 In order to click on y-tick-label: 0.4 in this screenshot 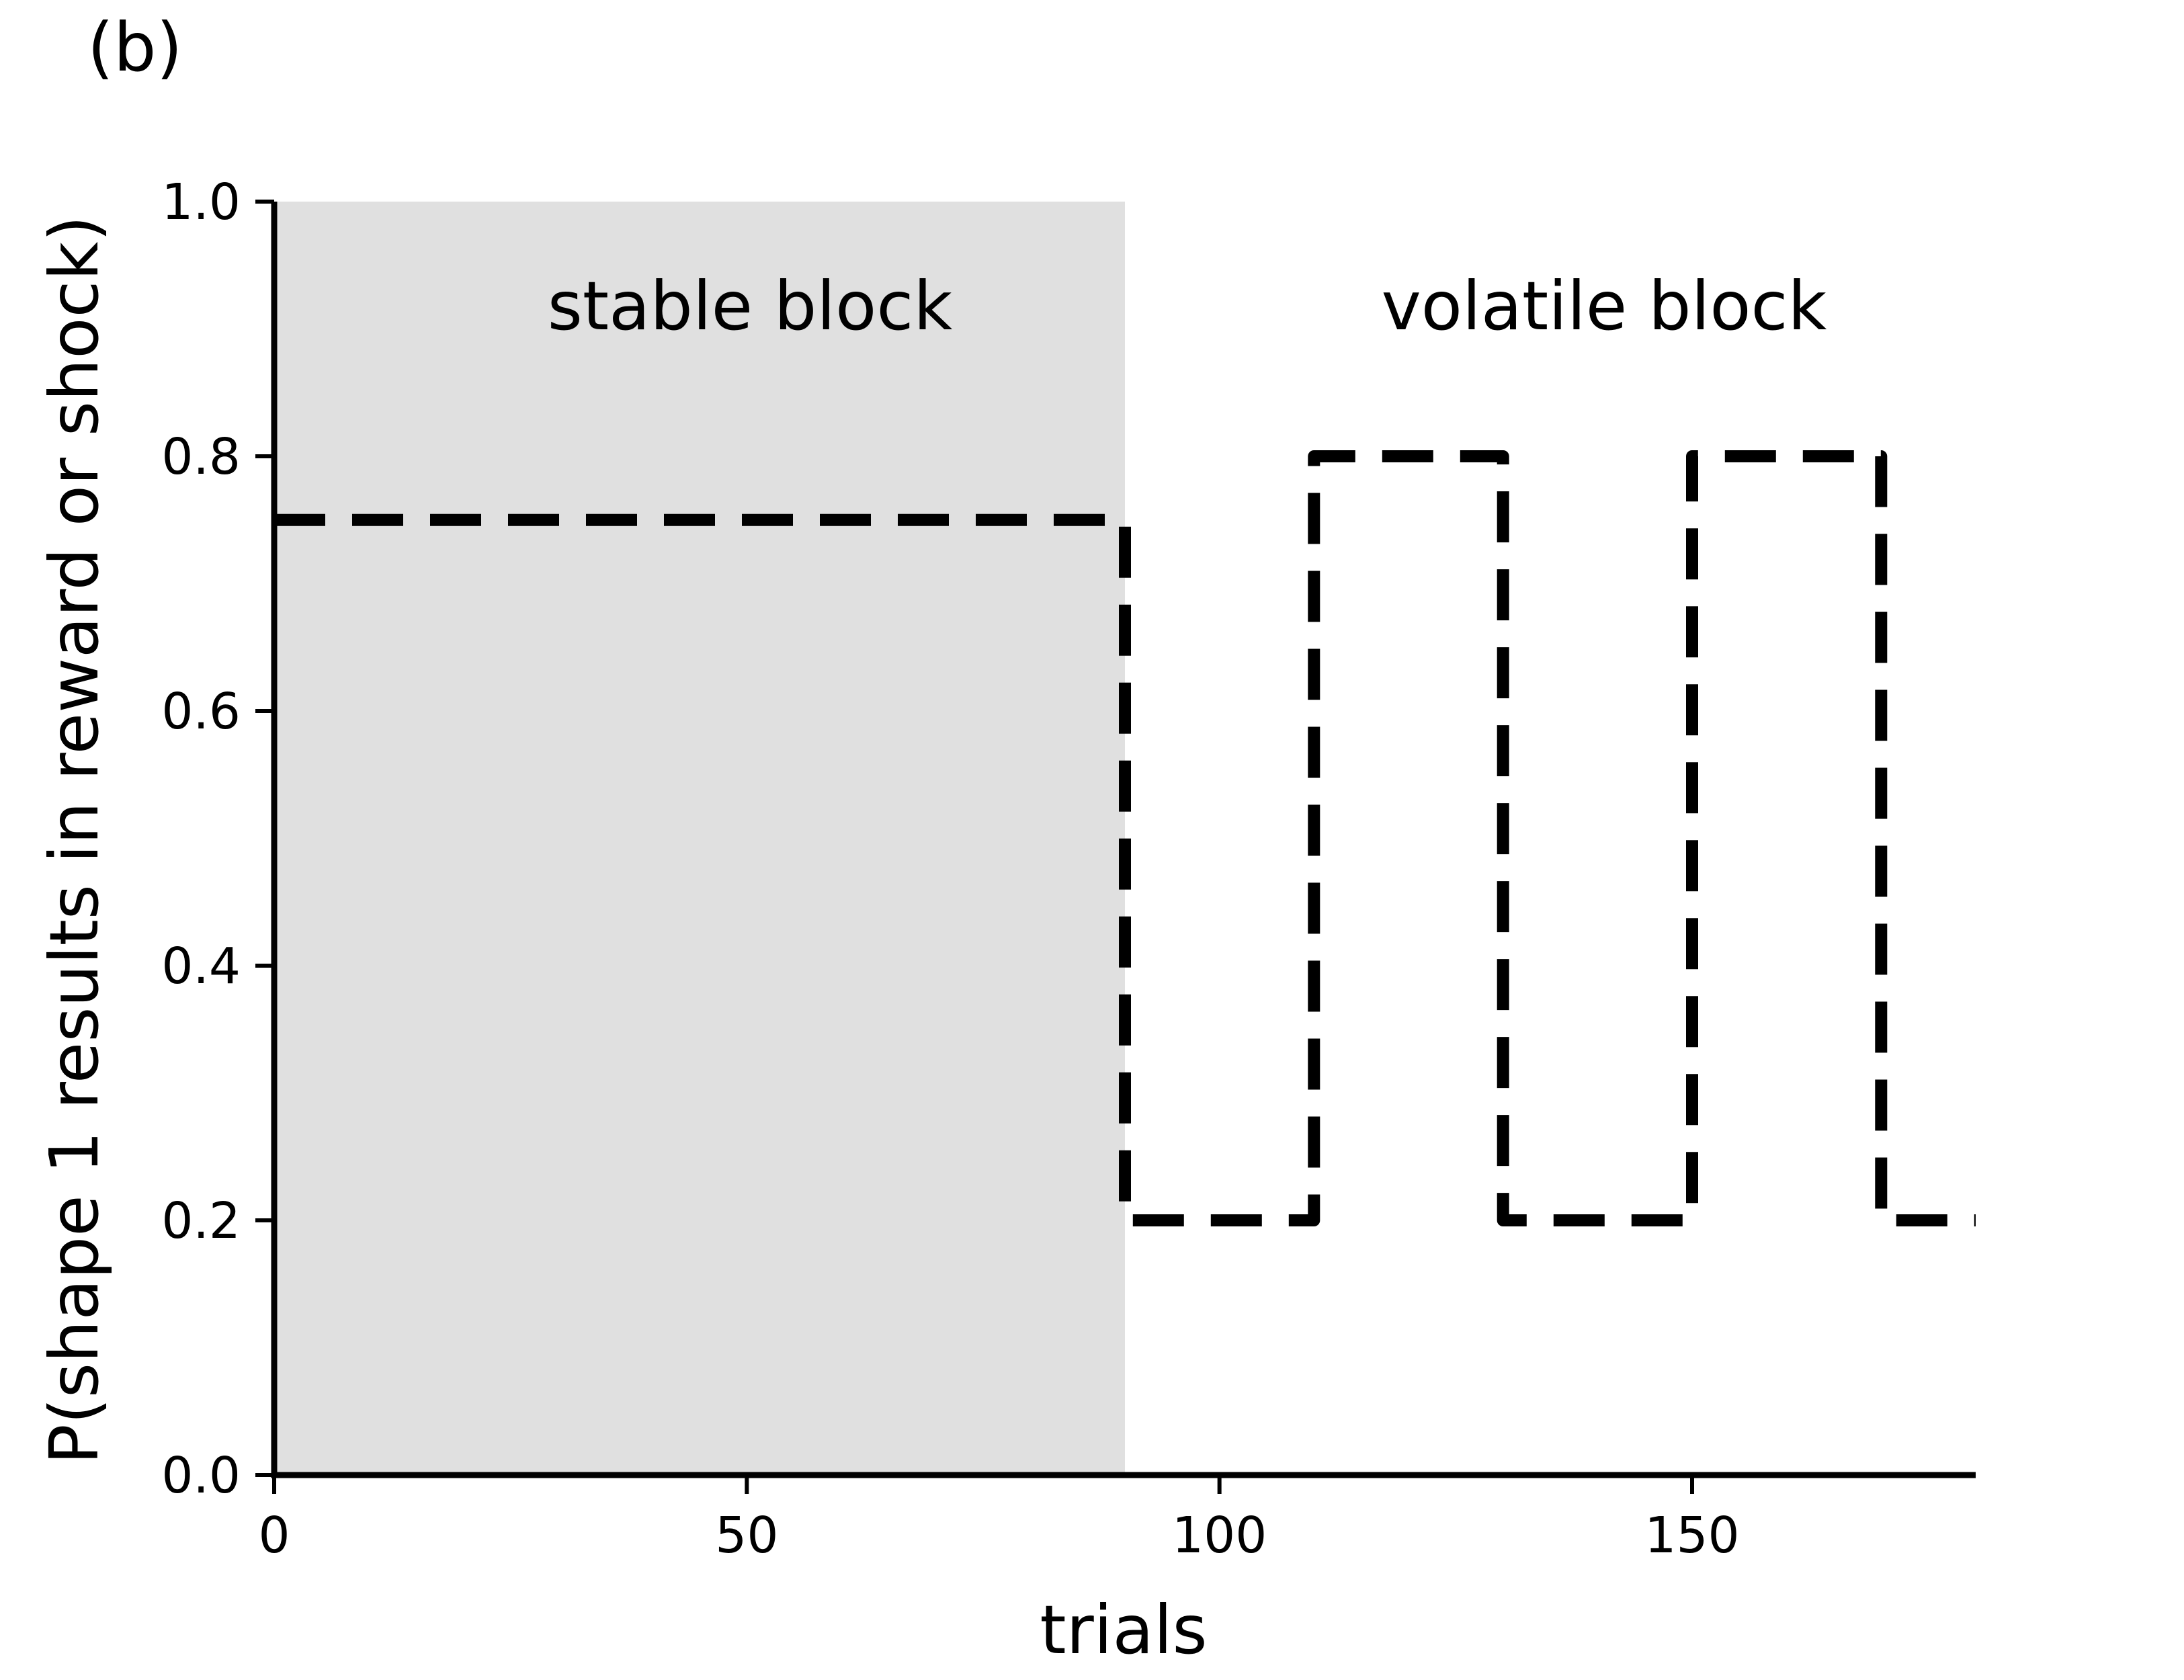, I will do `click(201, 966)`.